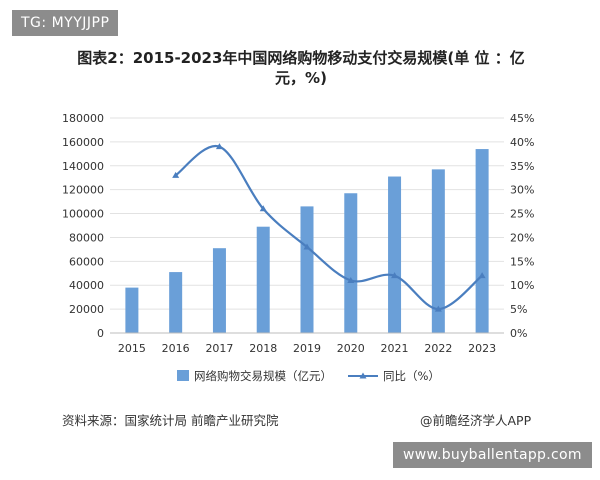 This screenshot has width=600, height=480. Describe the element at coordinates (492, 455) in the screenshot. I see `url-watermark-badge: www.buyballentapp.com` at that location.